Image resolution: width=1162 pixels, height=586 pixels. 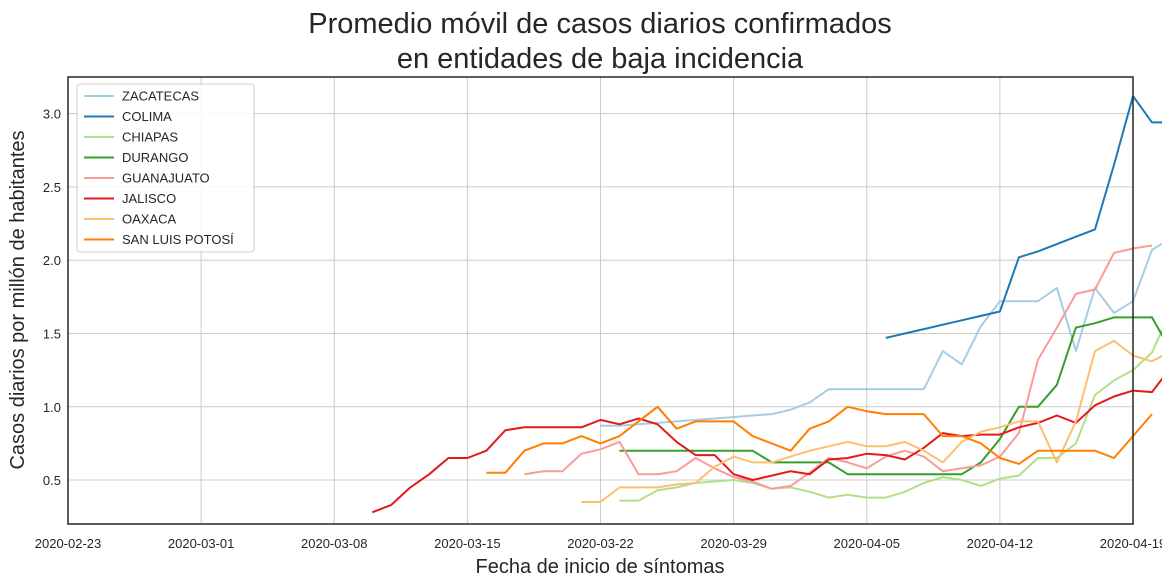 I want to click on x-tick-label: 2020-03-22, so click(x=600, y=543).